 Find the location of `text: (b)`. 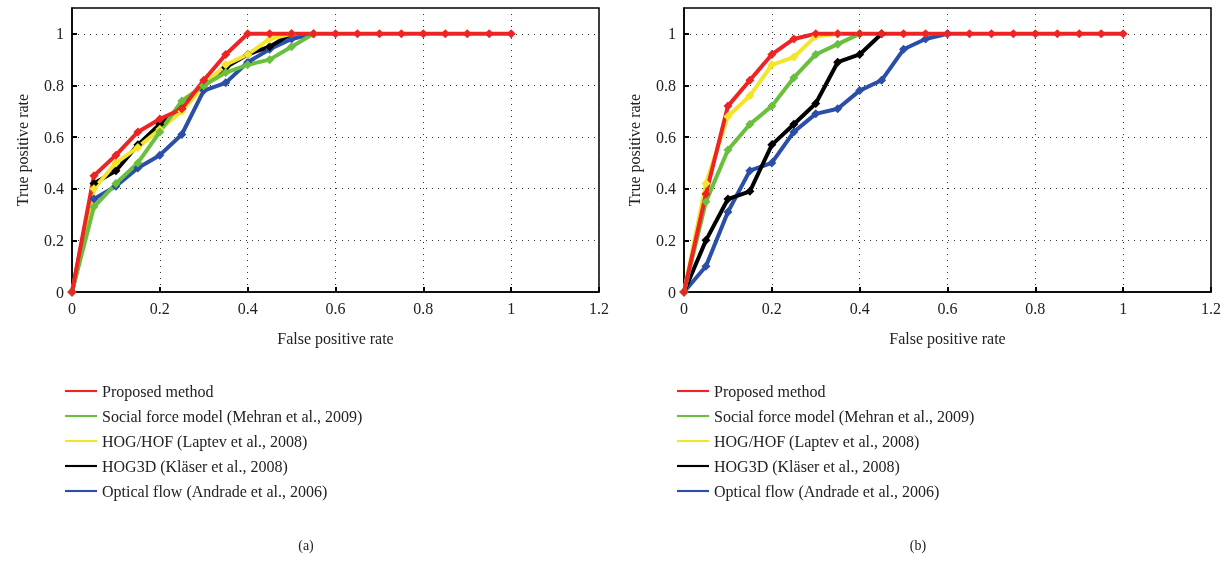

text: (b) is located at coordinates (918, 545).